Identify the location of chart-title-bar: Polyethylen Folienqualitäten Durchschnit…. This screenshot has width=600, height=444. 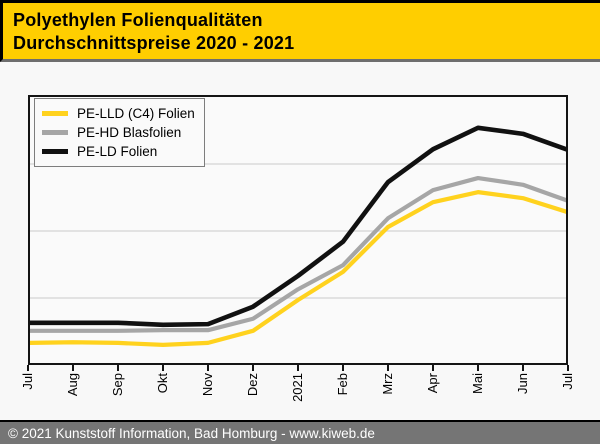
(300, 31).